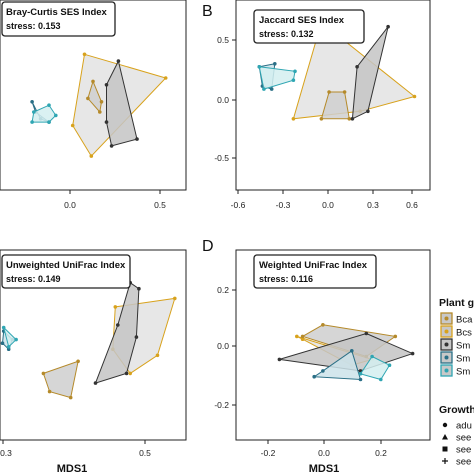 The width and height of the screenshot is (474, 474). I want to click on legend-plant-items: Bca Bcs Sm Sm Sm, so click(456, 345).